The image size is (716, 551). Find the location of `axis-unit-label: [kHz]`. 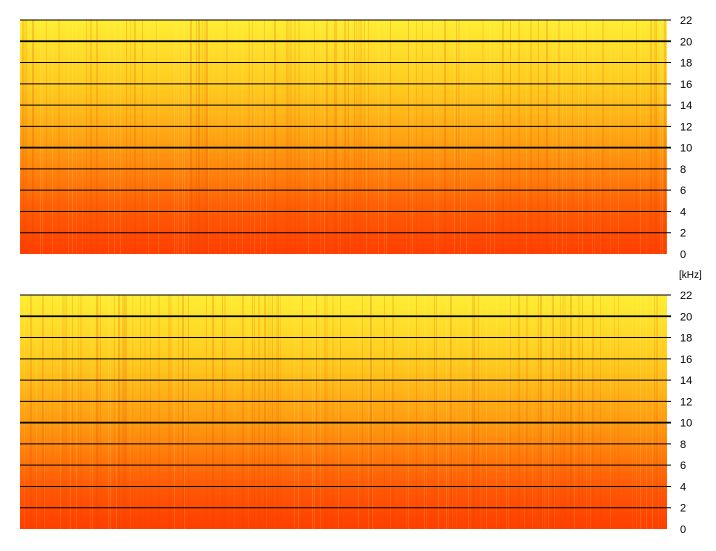

axis-unit-label: [kHz] is located at coordinates (690, 275).